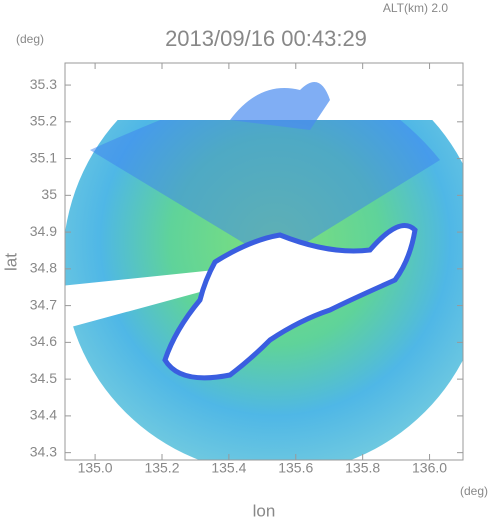  Describe the element at coordinates (43, 157) in the screenshot. I see `y-tick-label: 35.1` at that location.